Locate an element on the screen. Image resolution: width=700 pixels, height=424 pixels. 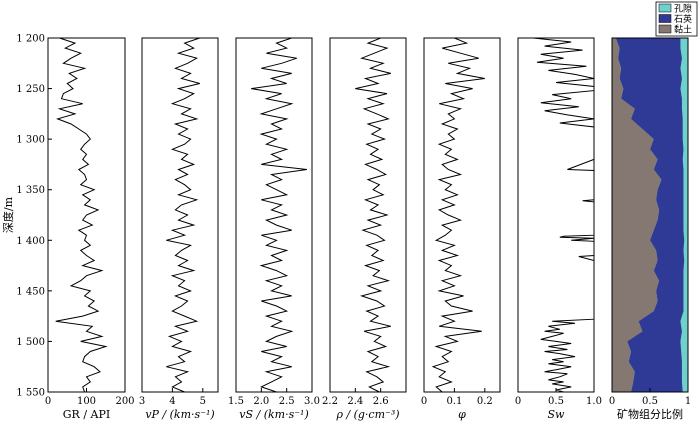
rho-frame is located at coordinates (368, 215).